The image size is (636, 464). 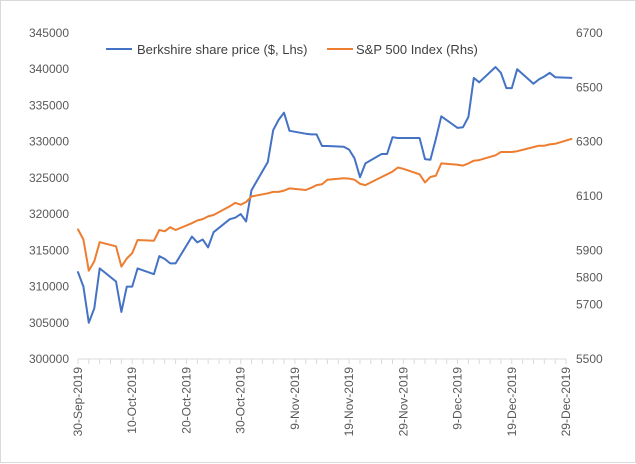 I want to click on left-axis-tick-label: 315000, so click(x=49, y=250).